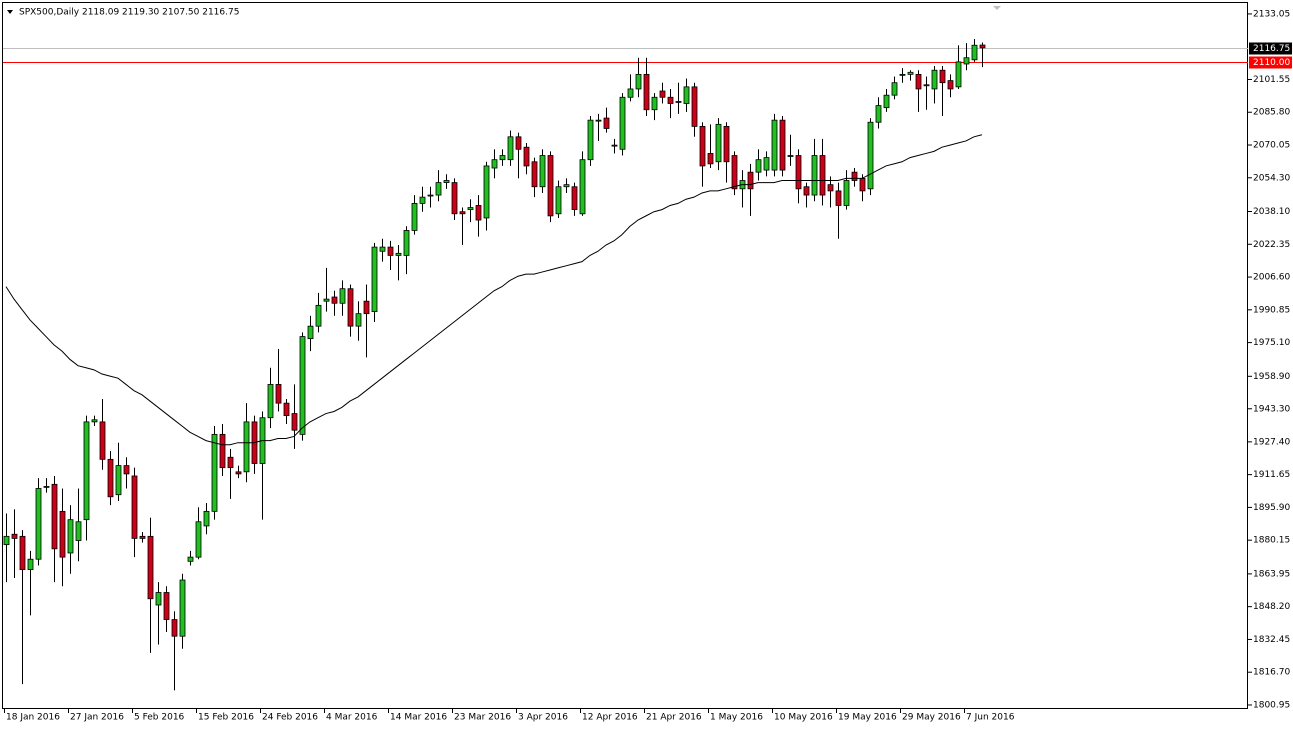 The height and width of the screenshot is (731, 1293). Describe the element at coordinates (1271, 14) in the screenshot. I see `y-tick-label: 2133.05` at that location.